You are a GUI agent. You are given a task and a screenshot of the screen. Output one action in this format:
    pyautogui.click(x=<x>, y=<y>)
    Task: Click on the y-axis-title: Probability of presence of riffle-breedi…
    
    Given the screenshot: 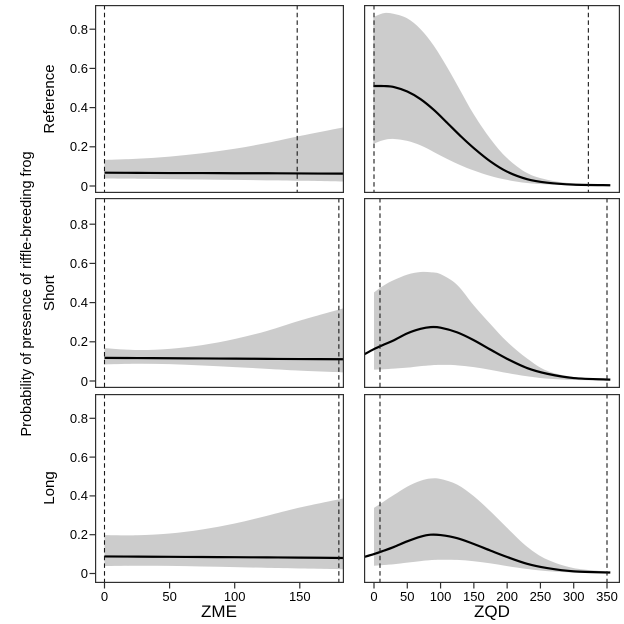 What is the action you would take?
    pyautogui.click(x=27, y=294)
    